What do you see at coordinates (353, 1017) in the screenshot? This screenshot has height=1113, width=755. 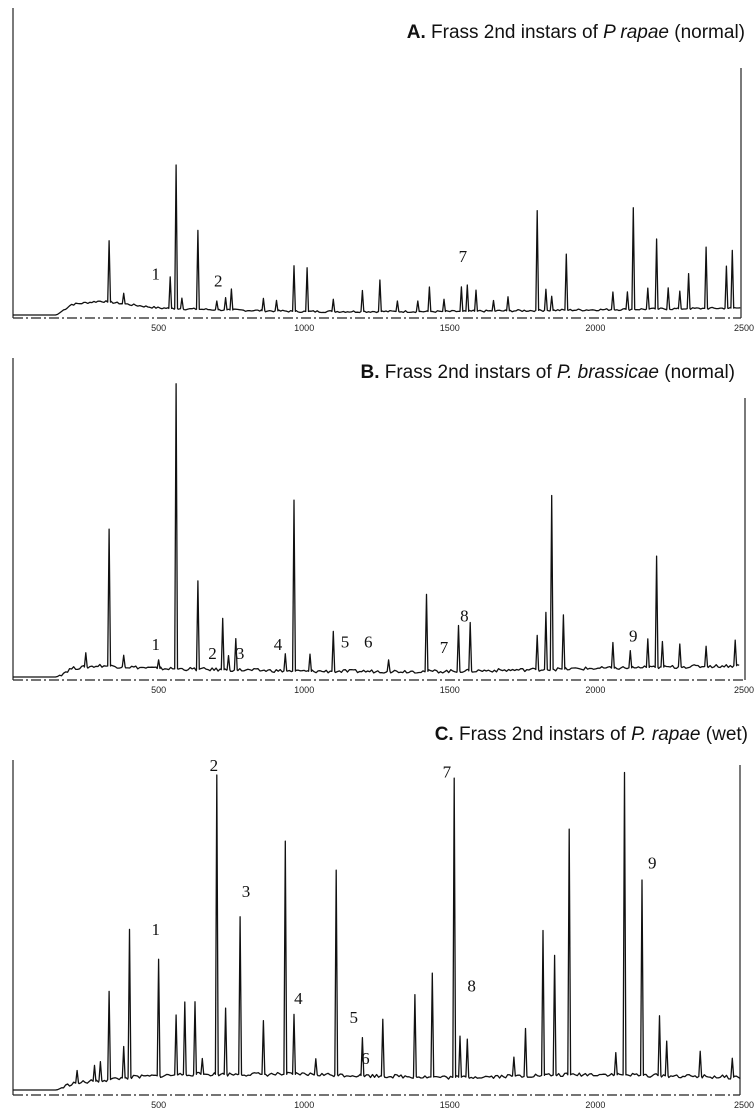 I see `panel-c-peak-label-5: 5` at bounding box center [353, 1017].